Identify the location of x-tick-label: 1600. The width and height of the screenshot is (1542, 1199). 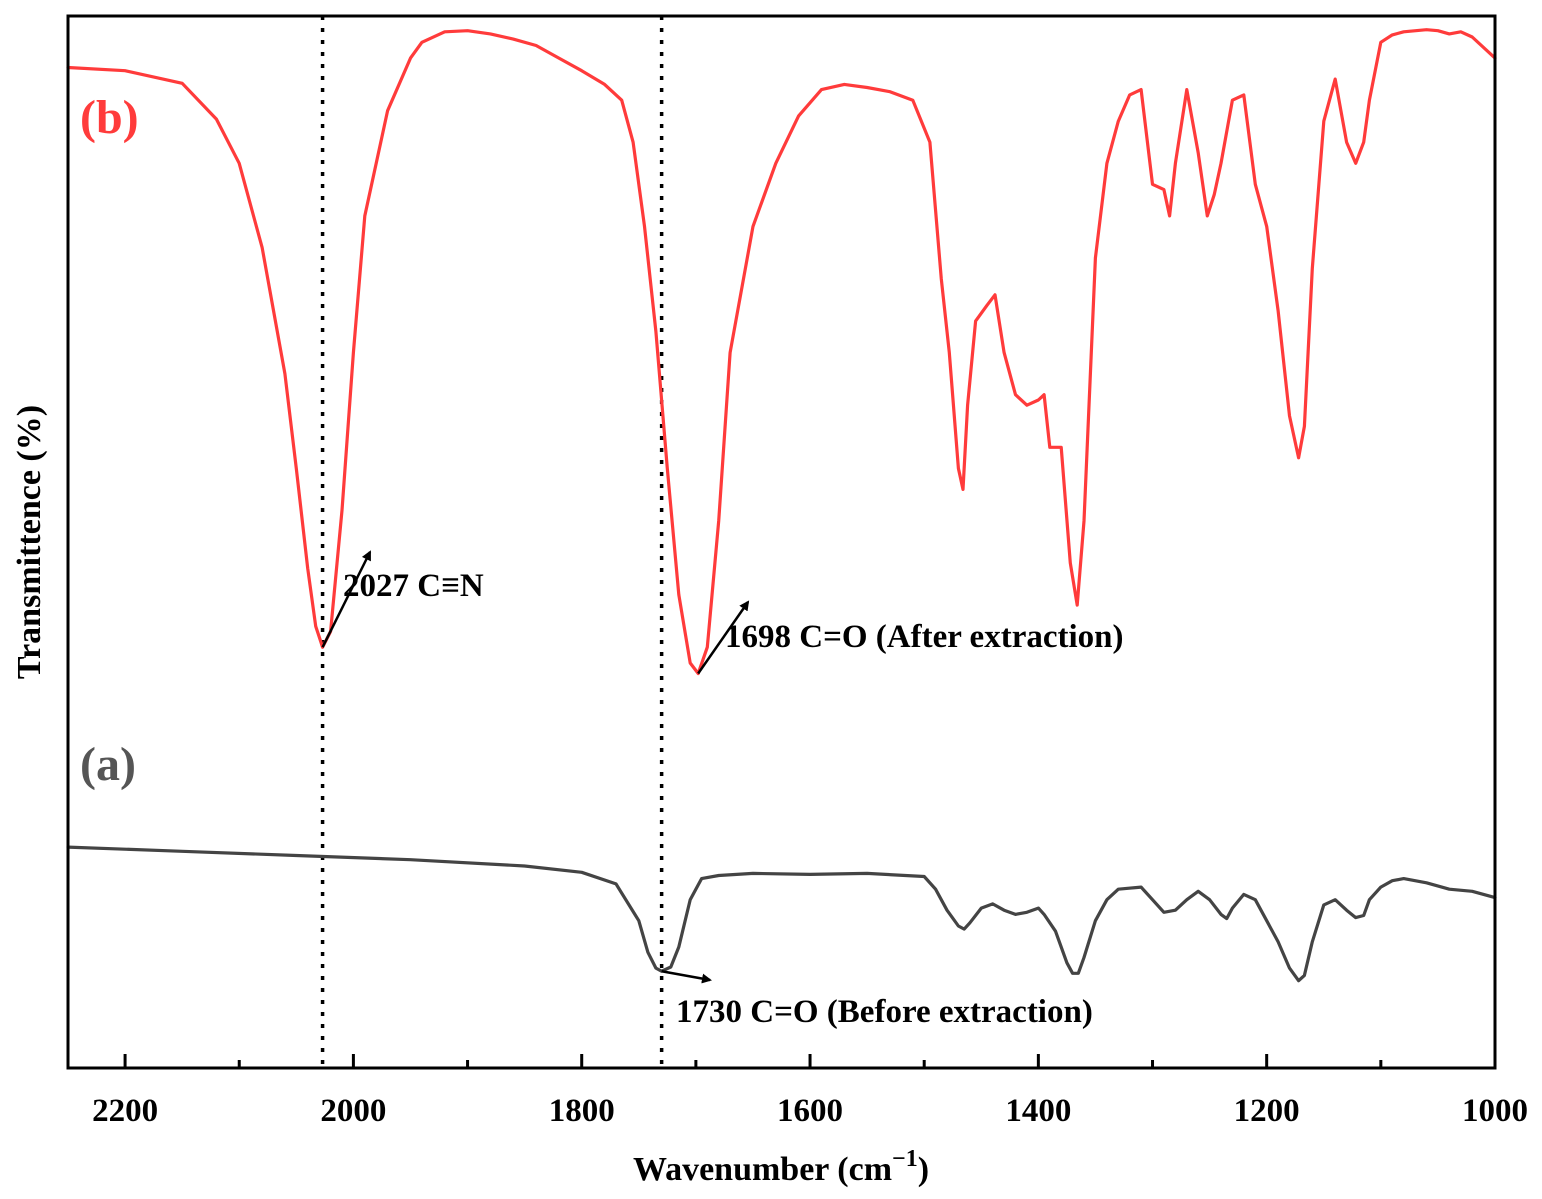
(810, 1111).